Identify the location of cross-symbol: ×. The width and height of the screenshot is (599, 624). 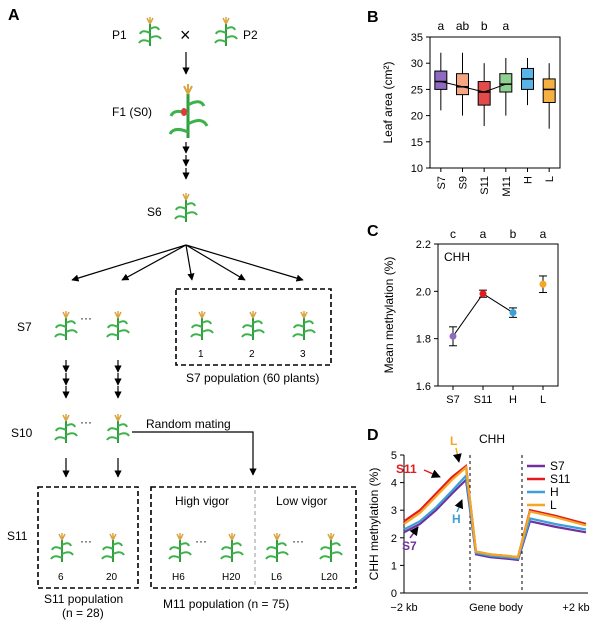
(185, 35).